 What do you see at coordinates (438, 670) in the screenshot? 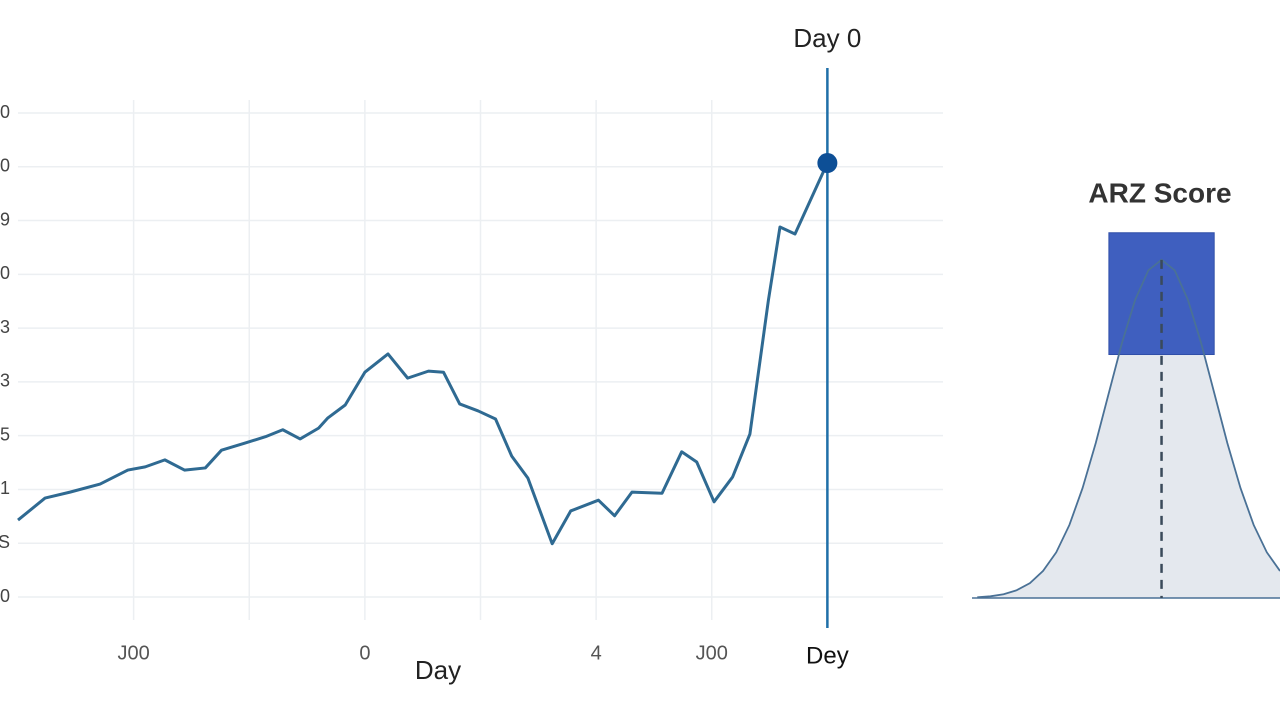
I see `x-axis-label: Day` at bounding box center [438, 670].